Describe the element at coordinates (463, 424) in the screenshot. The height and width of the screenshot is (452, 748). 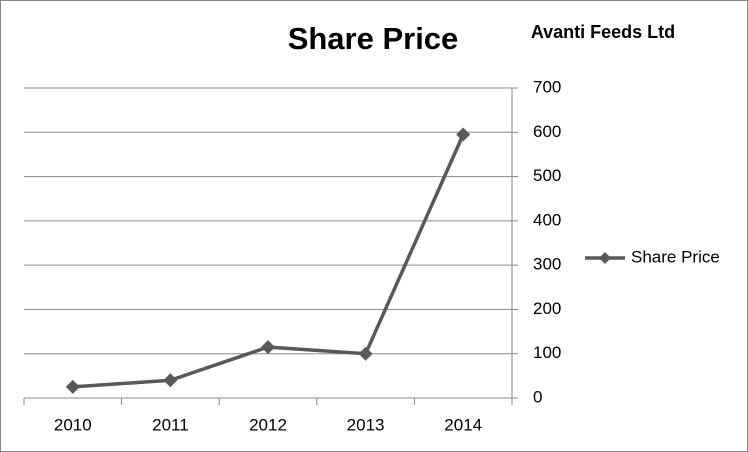
I see `x-tick-label: 2014` at that location.